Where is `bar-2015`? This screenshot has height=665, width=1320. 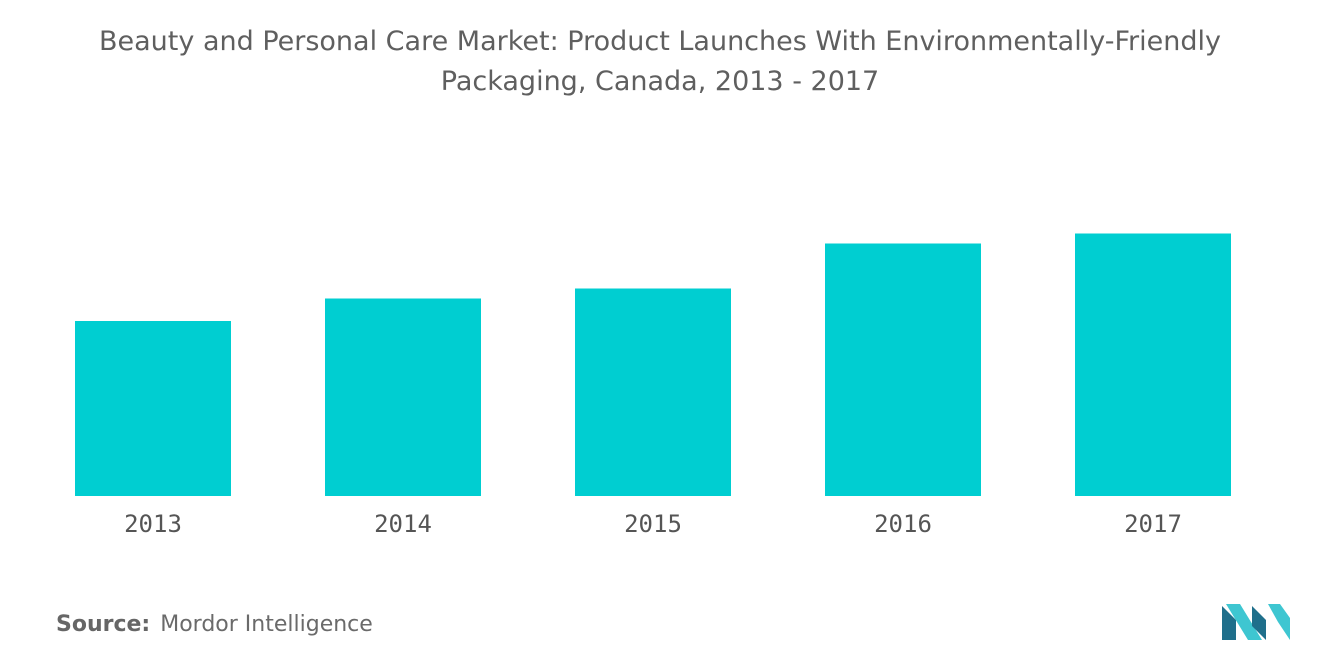
bar-2015 is located at coordinates (653, 392).